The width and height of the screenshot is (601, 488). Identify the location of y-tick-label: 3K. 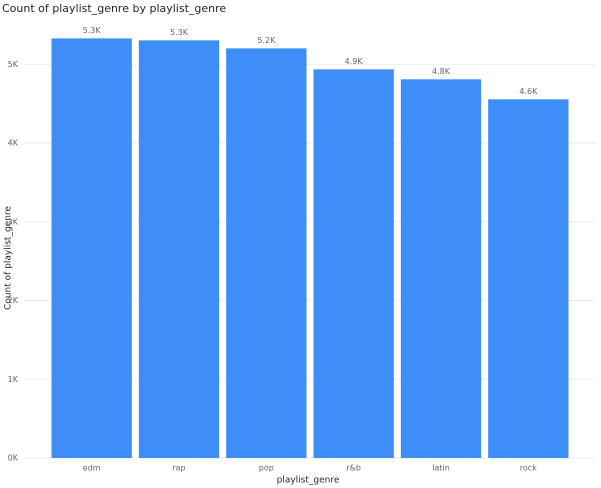
(13, 221).